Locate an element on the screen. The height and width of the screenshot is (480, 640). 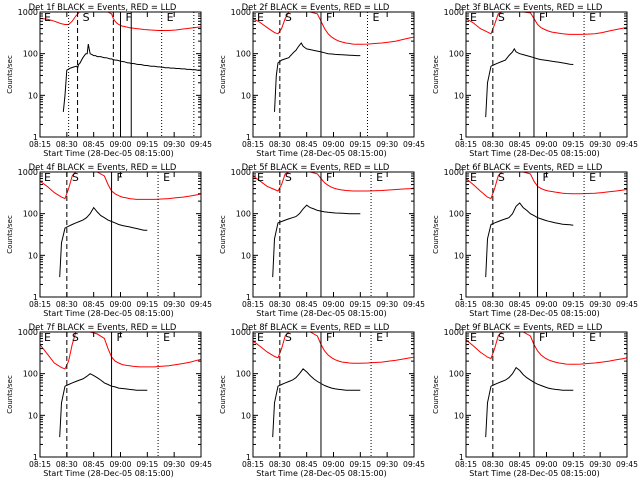
plot-frame is located at coordinates (546, 394).